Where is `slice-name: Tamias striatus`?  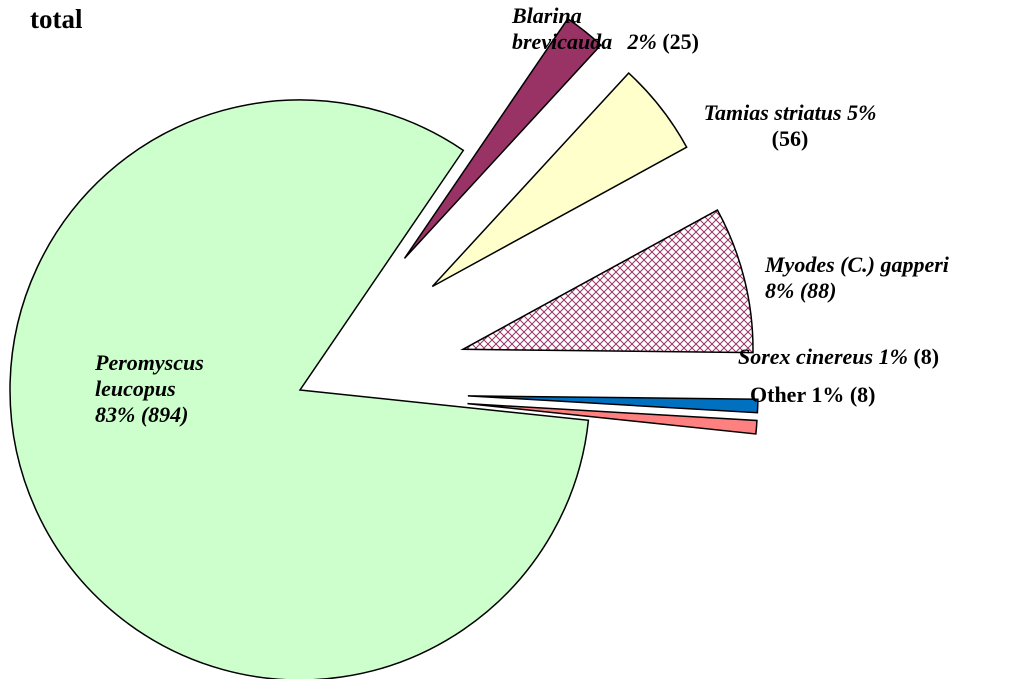
slice-name: Tamias striatus is located at coordinates (772, 112).